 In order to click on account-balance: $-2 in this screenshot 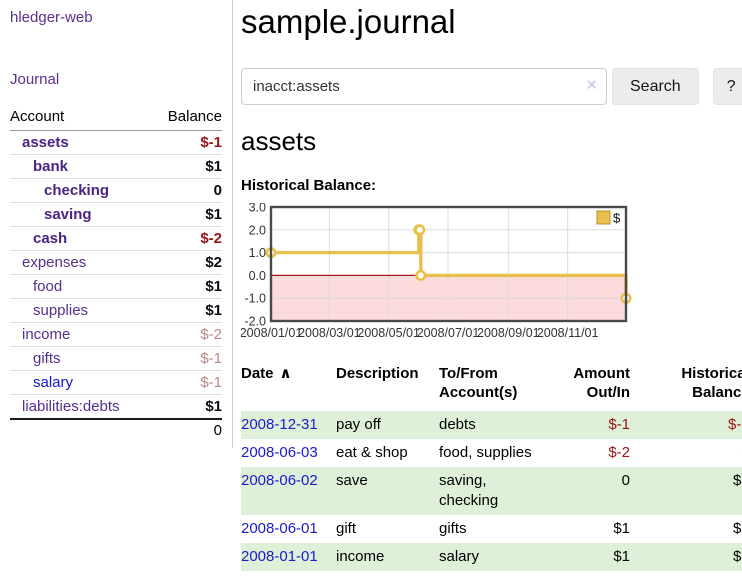, I will do `click(186, 334)`.